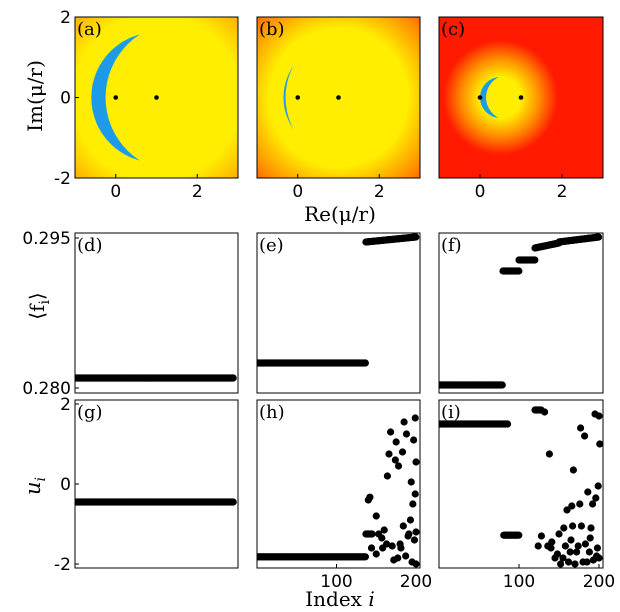 The image size is (620, 612). What do you see at coordinates (336, 582) in the screenshot?
I see `x-tick-label: 100` at bounding box center [336, 582].